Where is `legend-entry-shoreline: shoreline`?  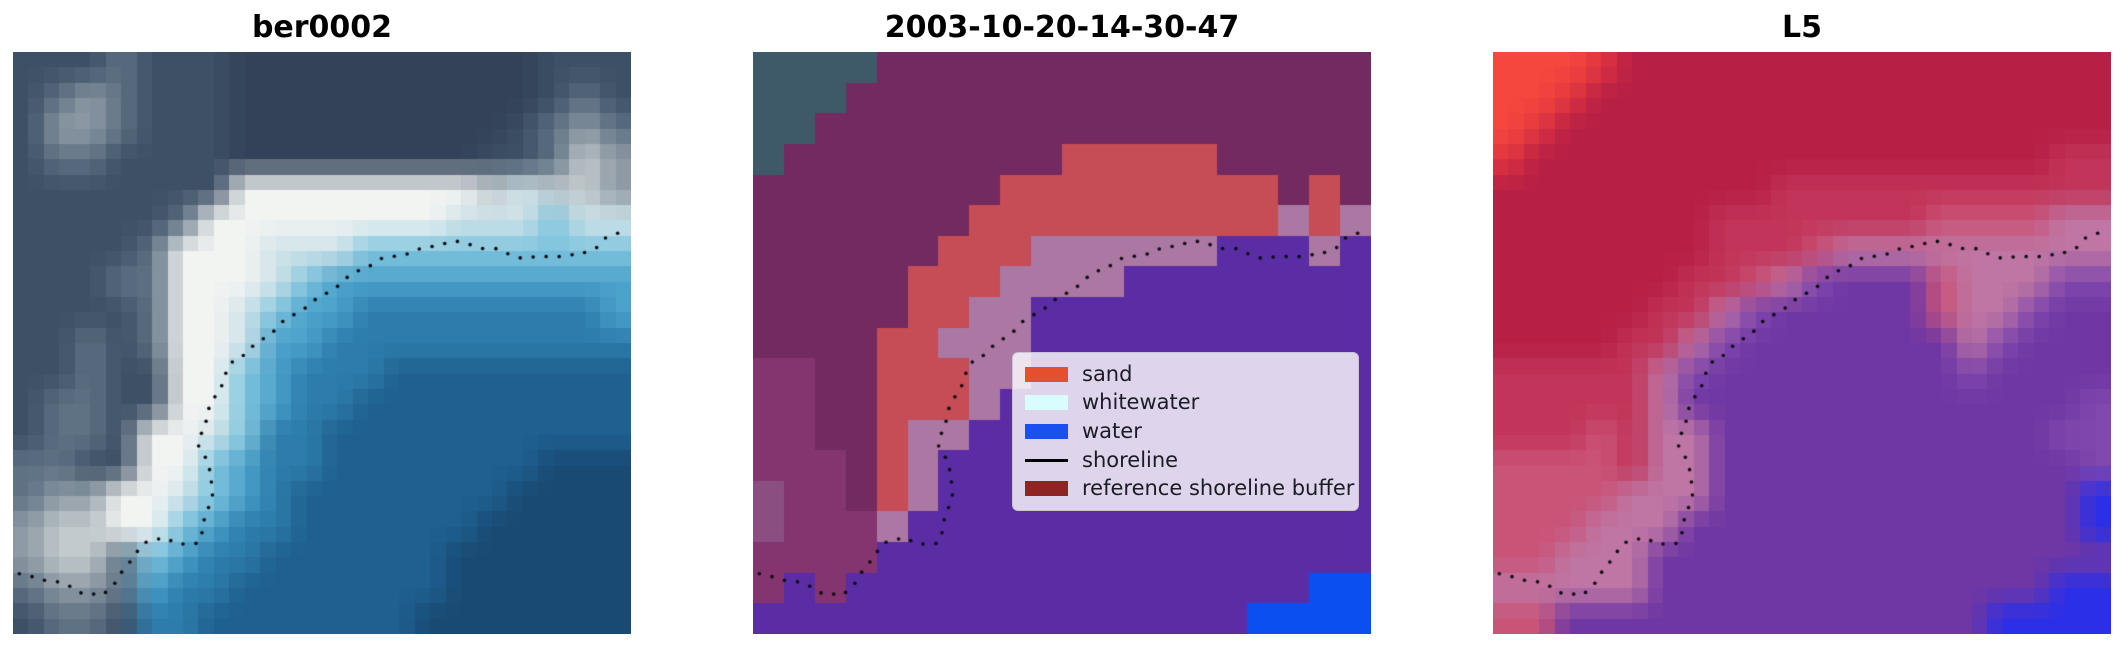 legend-entry-shoreline: shoreline is located at coordinates (1185, 460).